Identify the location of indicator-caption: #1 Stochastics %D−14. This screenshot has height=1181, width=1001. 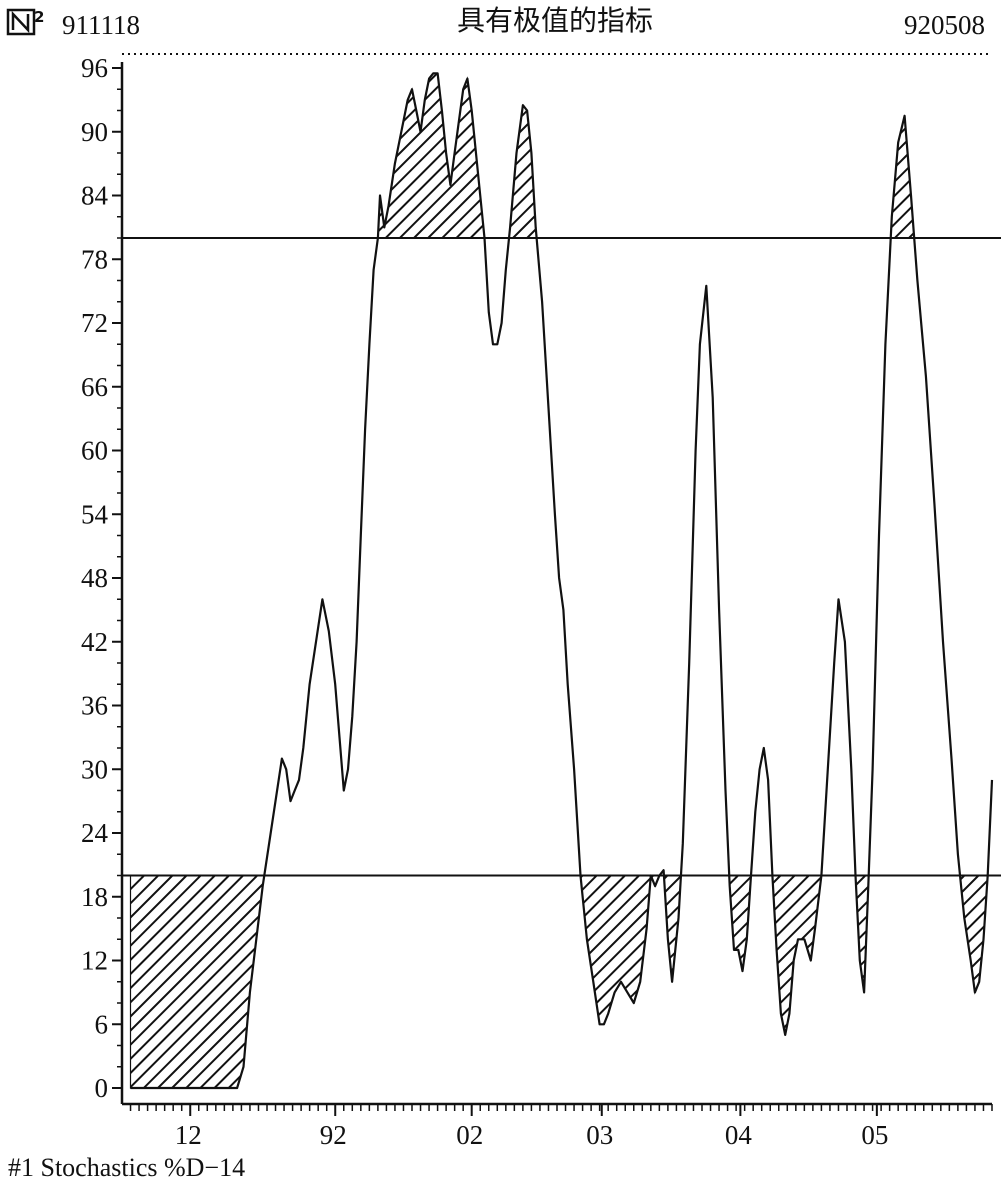
(126, 1167).